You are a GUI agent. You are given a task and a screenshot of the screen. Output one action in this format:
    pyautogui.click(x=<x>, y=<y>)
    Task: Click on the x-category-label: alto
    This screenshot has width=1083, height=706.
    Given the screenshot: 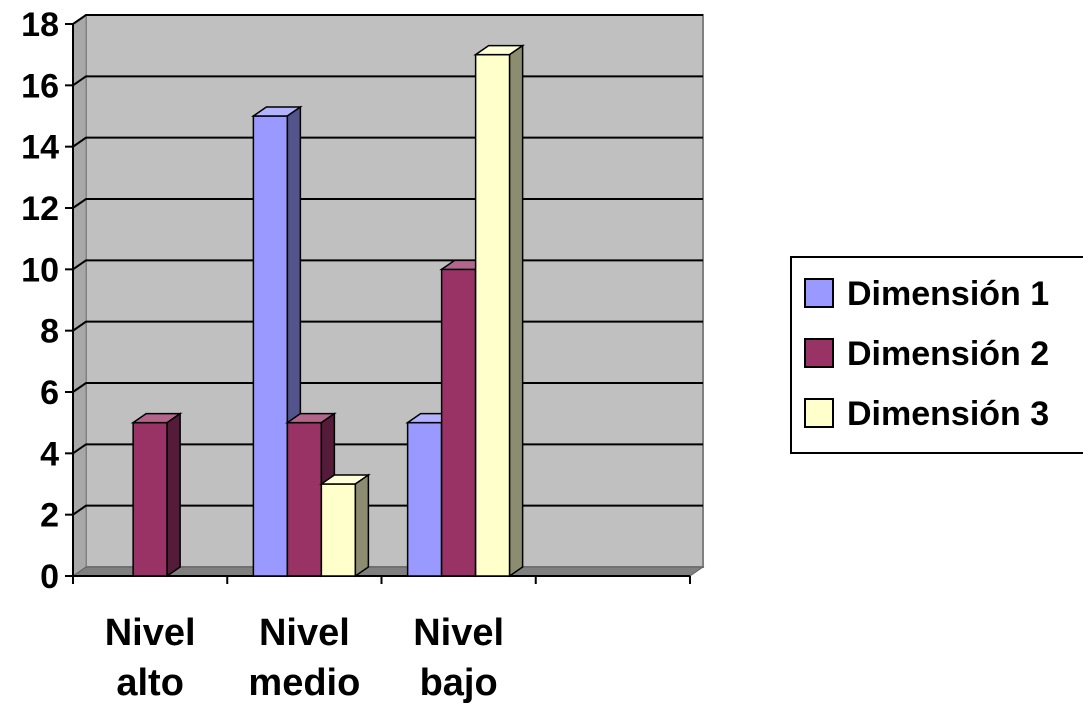 What is the action you would take?
    pyautogui.click(x=150, y=683)
    